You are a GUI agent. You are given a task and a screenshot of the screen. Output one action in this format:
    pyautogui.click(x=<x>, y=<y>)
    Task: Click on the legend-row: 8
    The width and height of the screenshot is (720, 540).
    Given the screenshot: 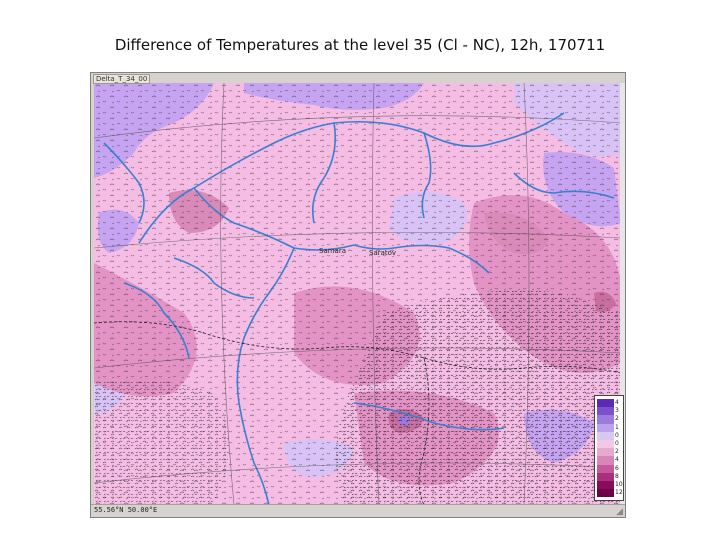 What is the action you would take?
    pyautogui.click(x=609, y=476)
    